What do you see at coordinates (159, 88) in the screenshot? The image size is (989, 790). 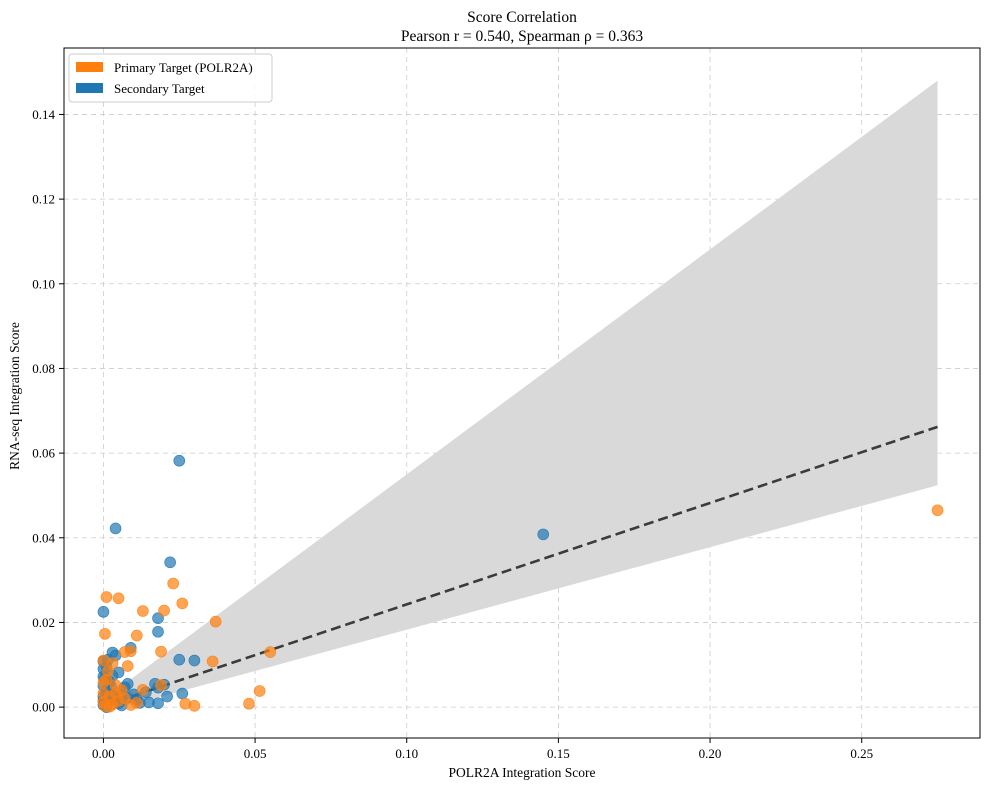 I see `legend-label-secondary: Secondary Target` at bounding box center [159, 88].